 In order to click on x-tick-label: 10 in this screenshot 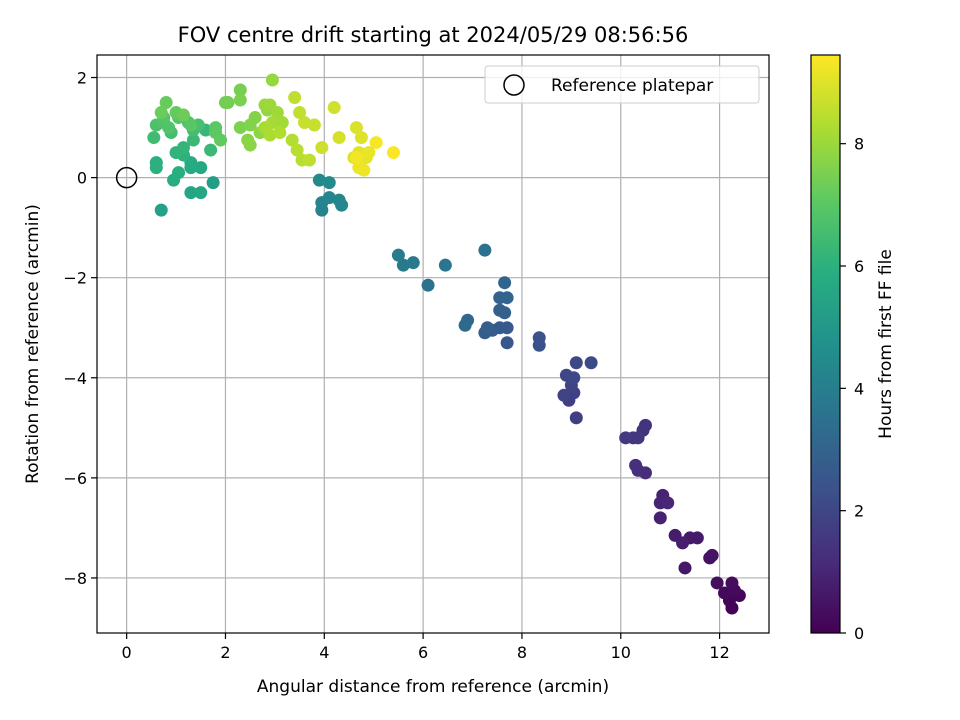, I will do `click(621, 652)`.